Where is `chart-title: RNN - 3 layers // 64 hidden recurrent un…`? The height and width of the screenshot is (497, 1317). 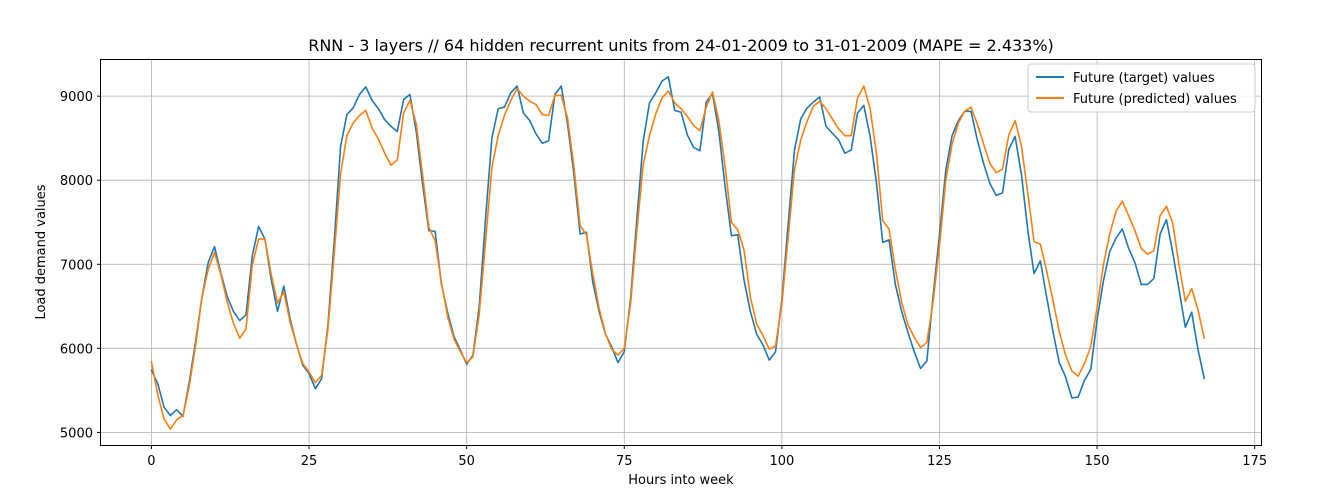 chart-title: RNN - 3 layers // 64 hidden recurrent un… is located at coordinates (681, 45).